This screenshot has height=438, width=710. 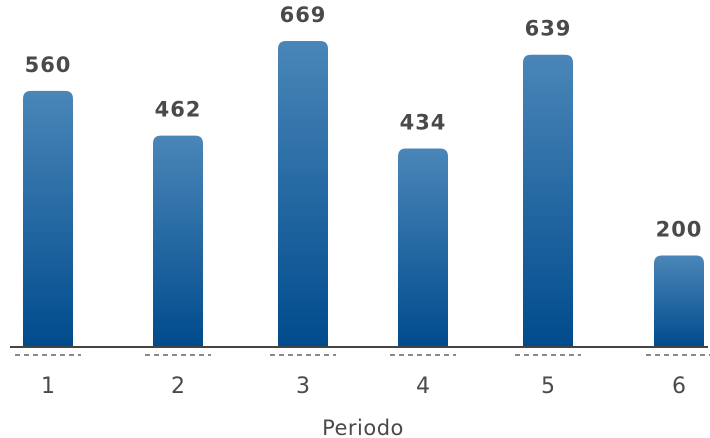 I want to click on x-axis-title: Periodo, so click(x=363, y=427).